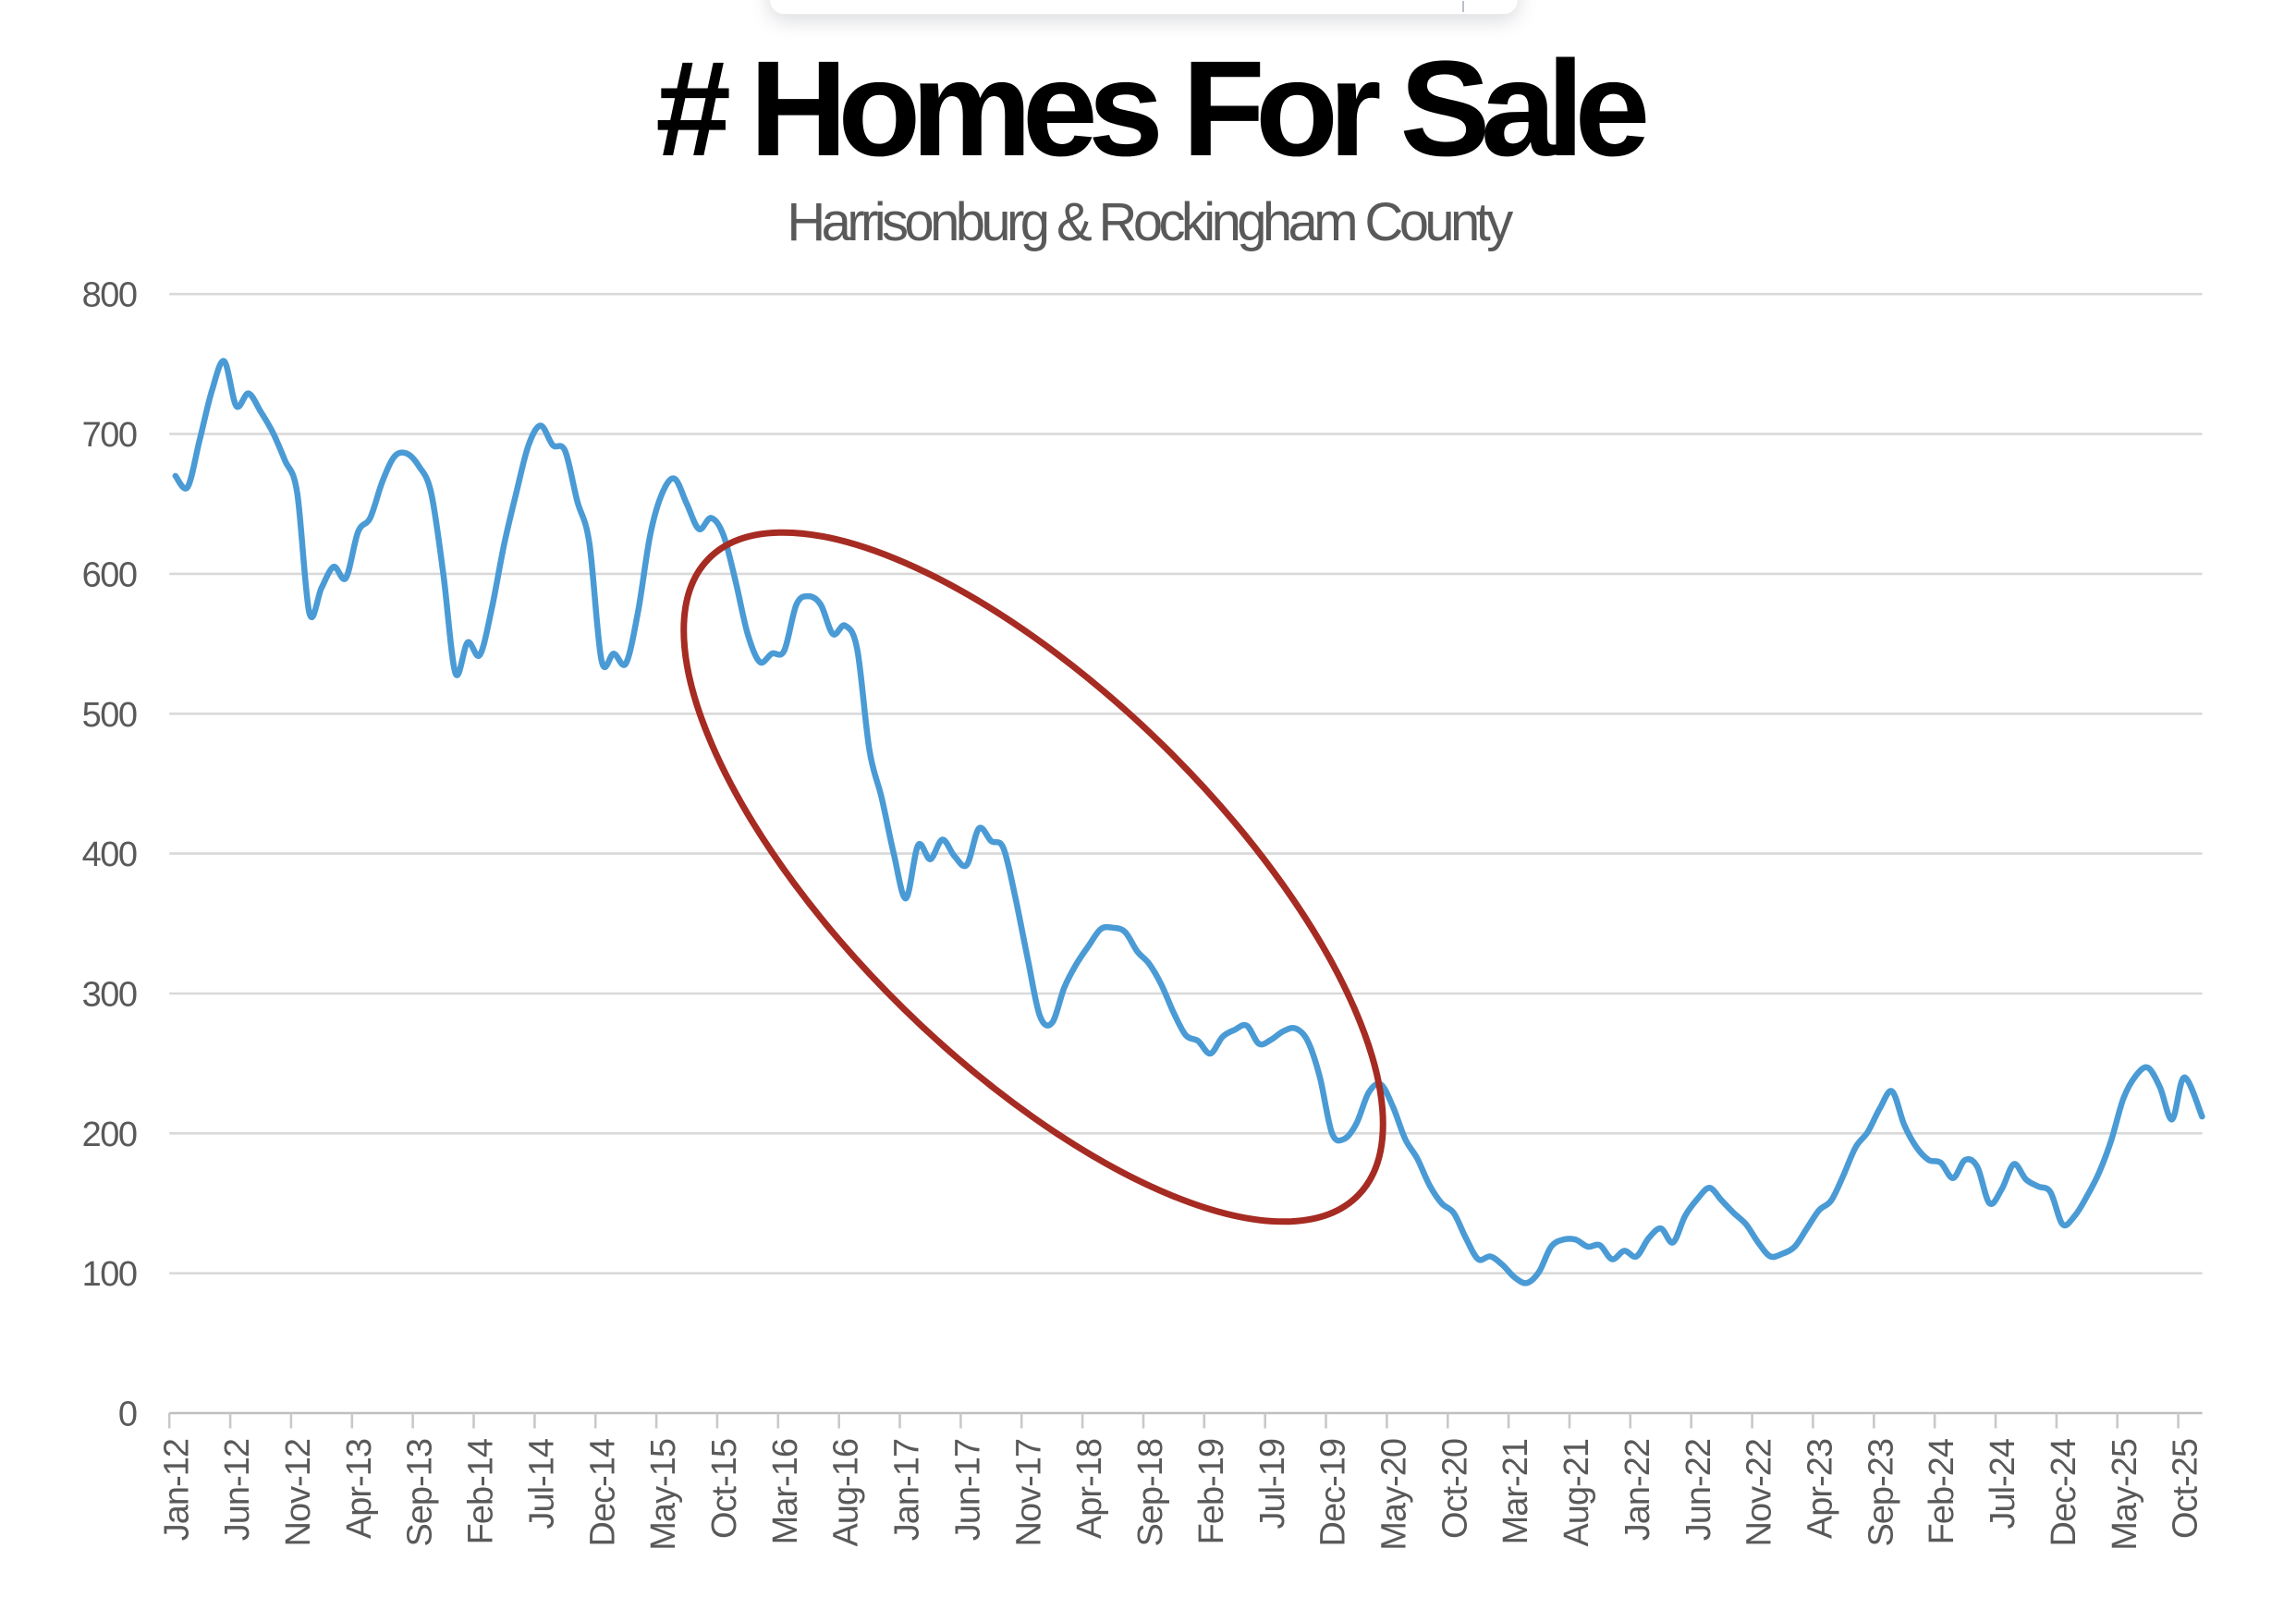 Image resolution: width=2296 pixels, height=1597 pixels. What do you see at coordinates (1942, 1491) in the screenshot?
I see `svg-text: Feb-24` at bounding box center [1942, 1491].